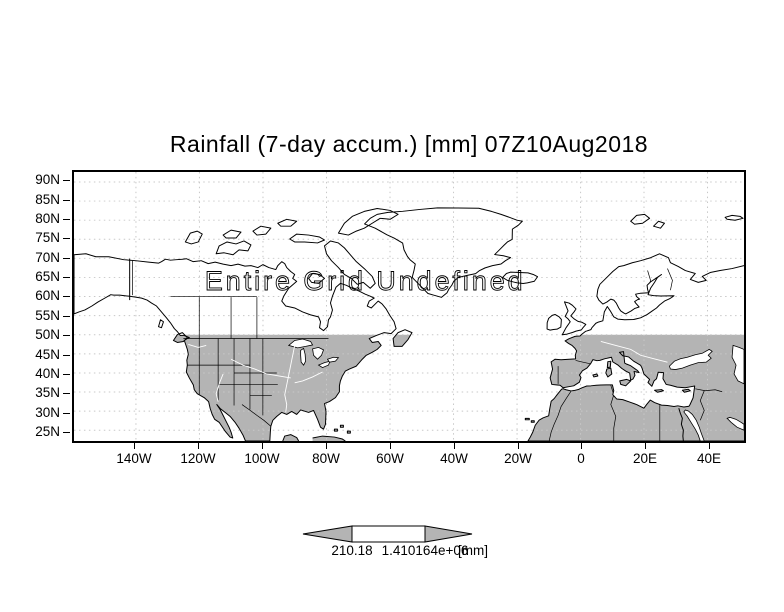 The image size is (784, 612). Describe the element at coordinates (473, 550) in the screenshot. I see `colorbar-units: [mm]` at that location.